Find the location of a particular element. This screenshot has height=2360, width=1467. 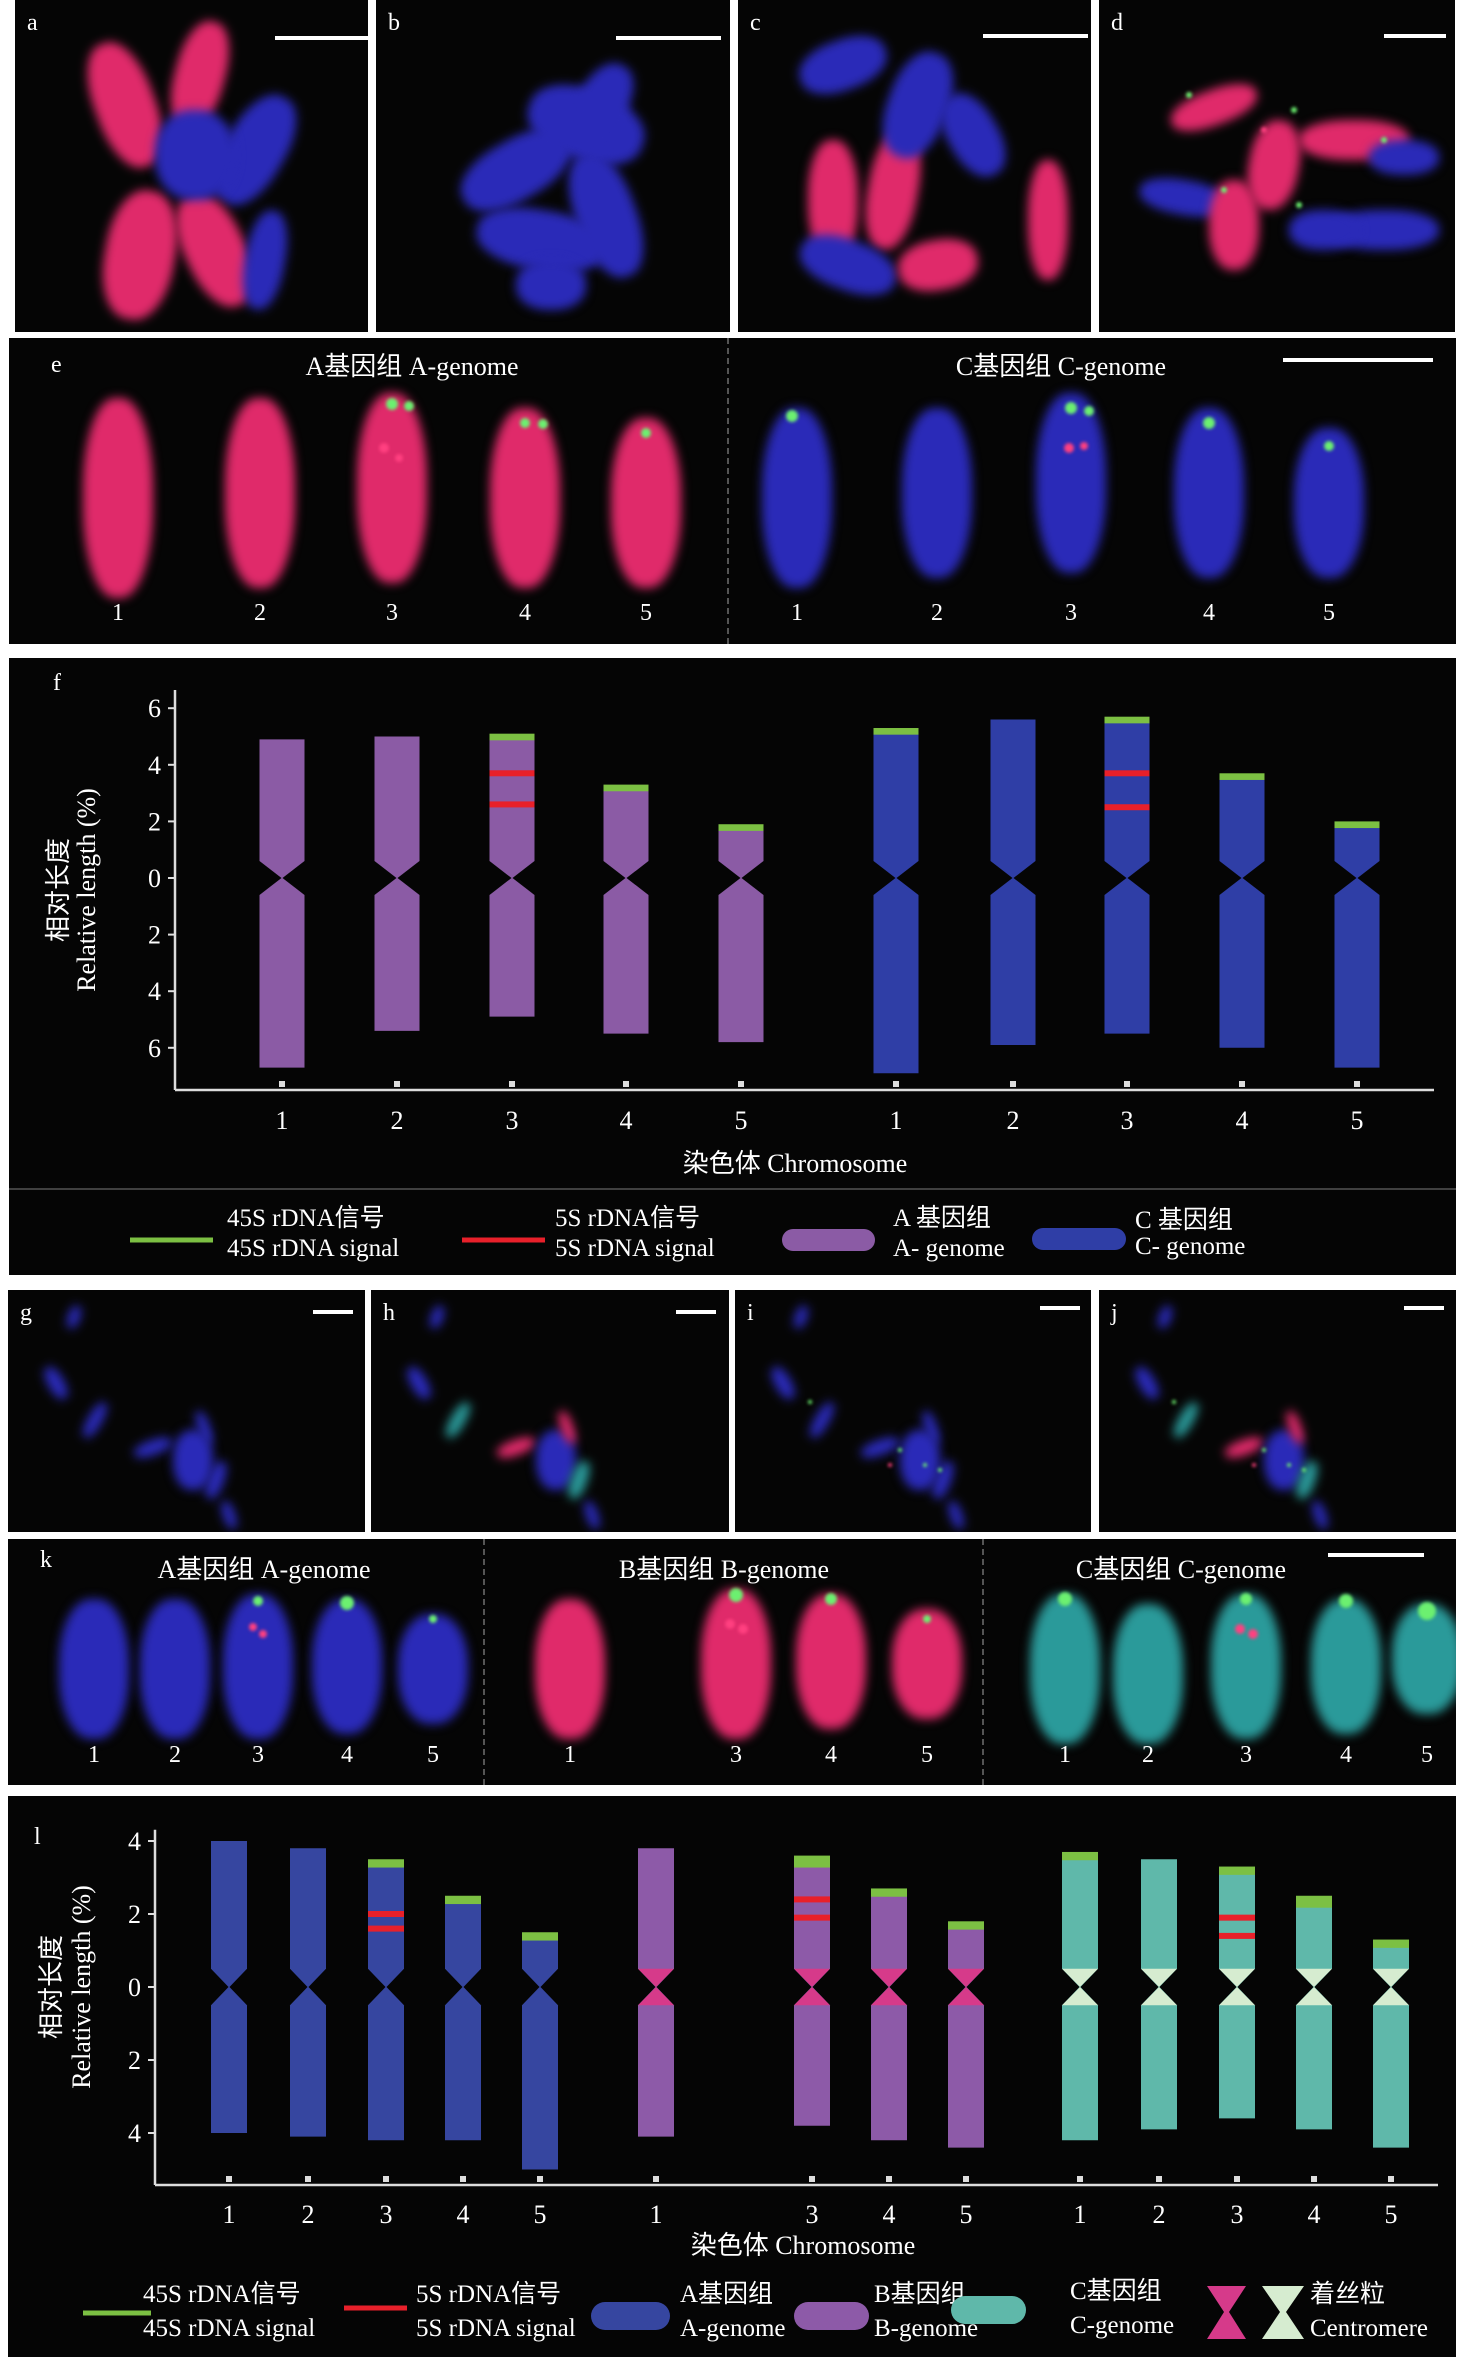

x-axis-title: 染色体 Chromosome is located at coordinates (803, 2245).